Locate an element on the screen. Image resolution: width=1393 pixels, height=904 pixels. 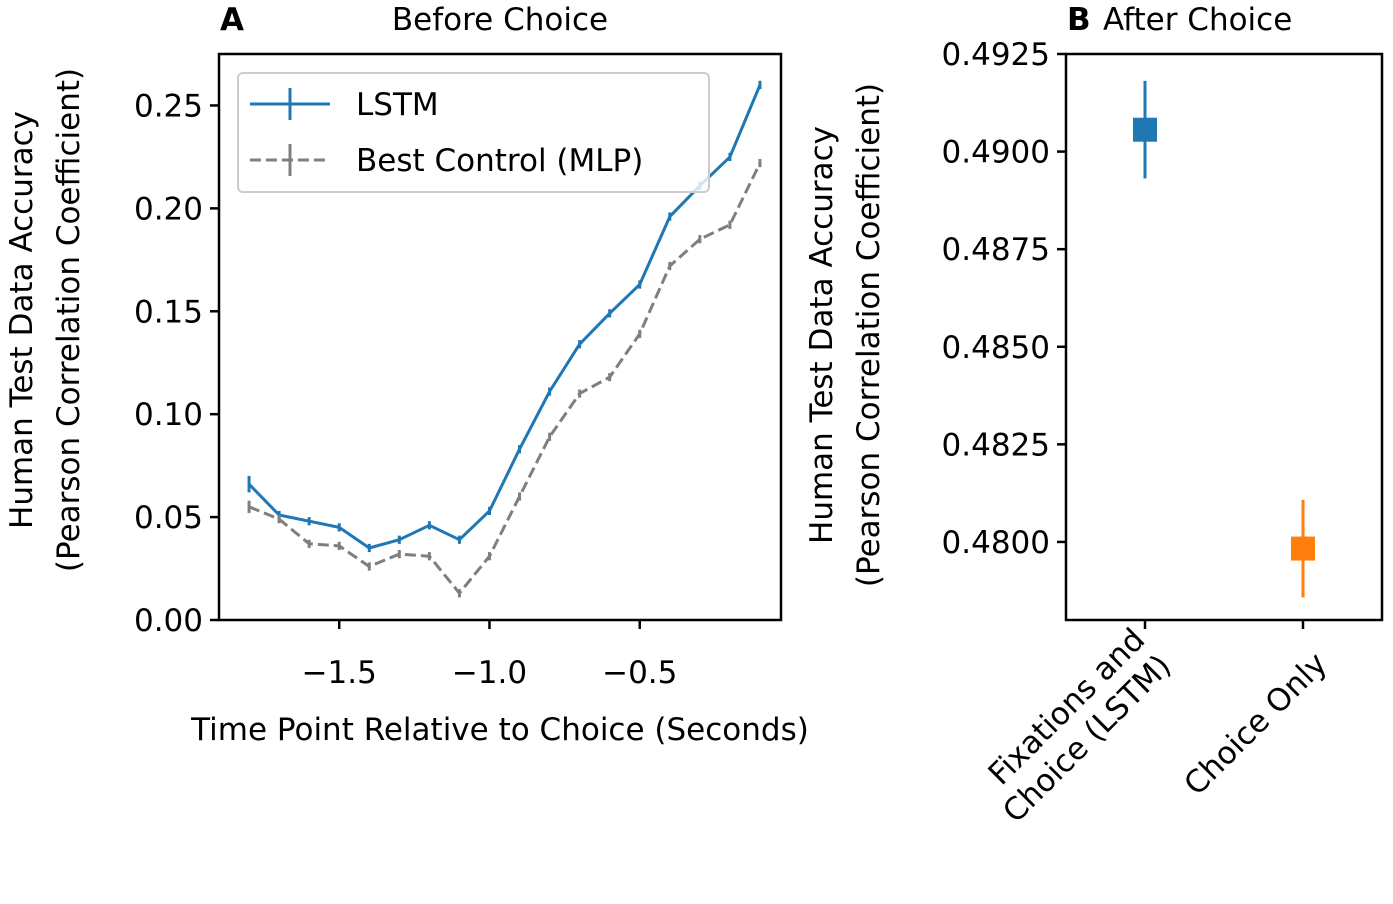
panel-b-y-tick-label: 0.4825 is located at coordinates (996, 445).